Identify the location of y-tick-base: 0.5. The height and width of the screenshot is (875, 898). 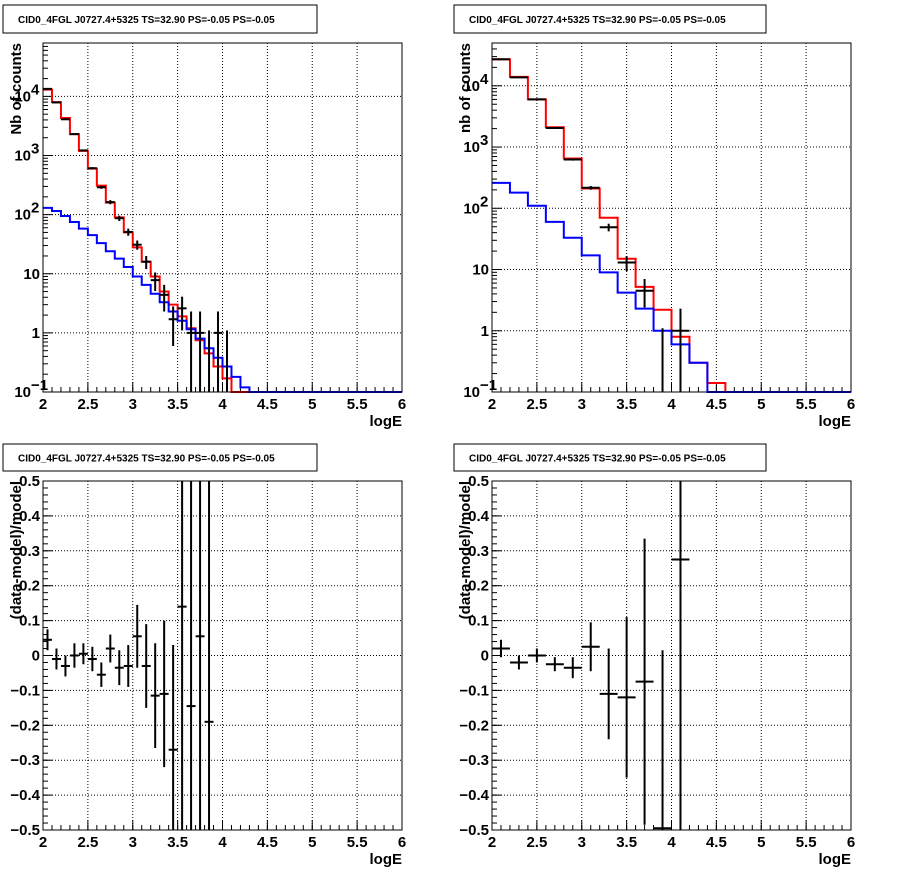
(29, 481).